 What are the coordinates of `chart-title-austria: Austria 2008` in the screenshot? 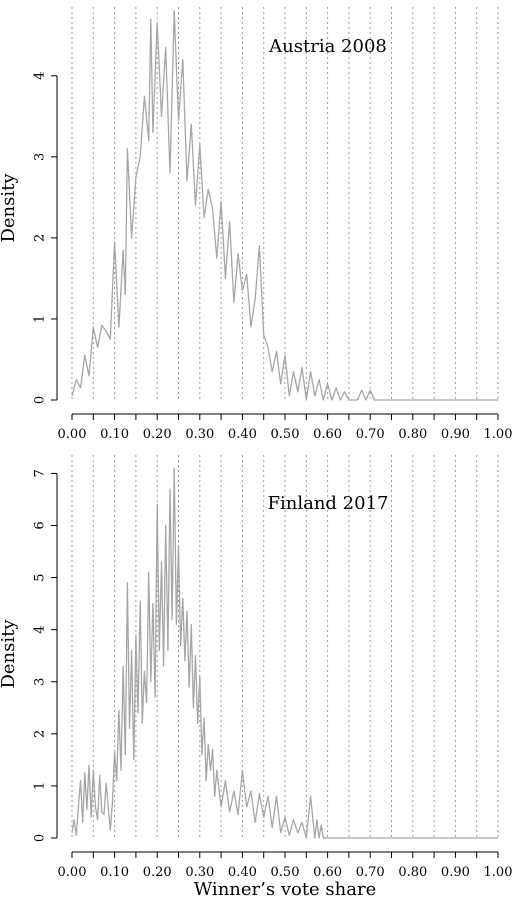 It's located at (327, 46).